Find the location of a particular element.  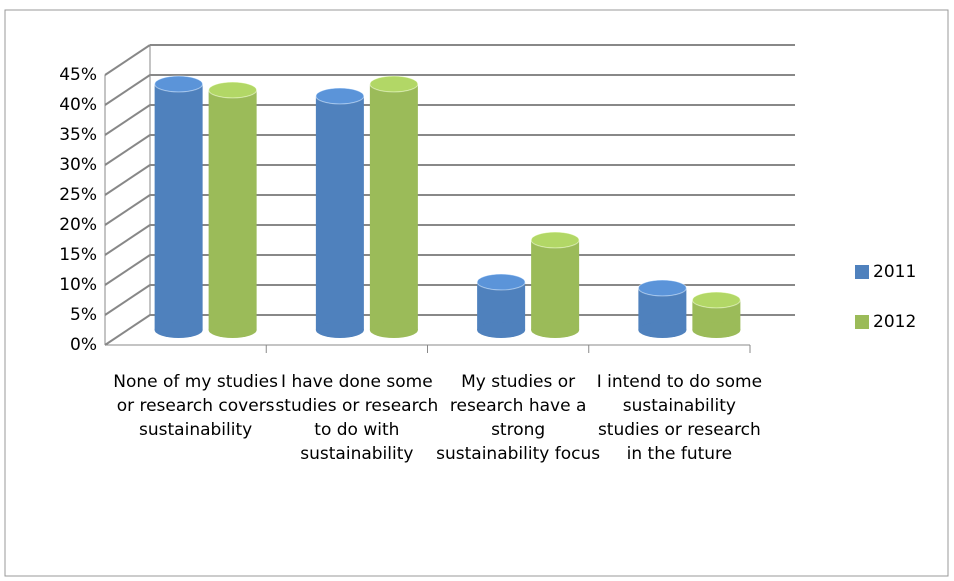

y-tick-label: 45% is located at coordinates (78, 75).